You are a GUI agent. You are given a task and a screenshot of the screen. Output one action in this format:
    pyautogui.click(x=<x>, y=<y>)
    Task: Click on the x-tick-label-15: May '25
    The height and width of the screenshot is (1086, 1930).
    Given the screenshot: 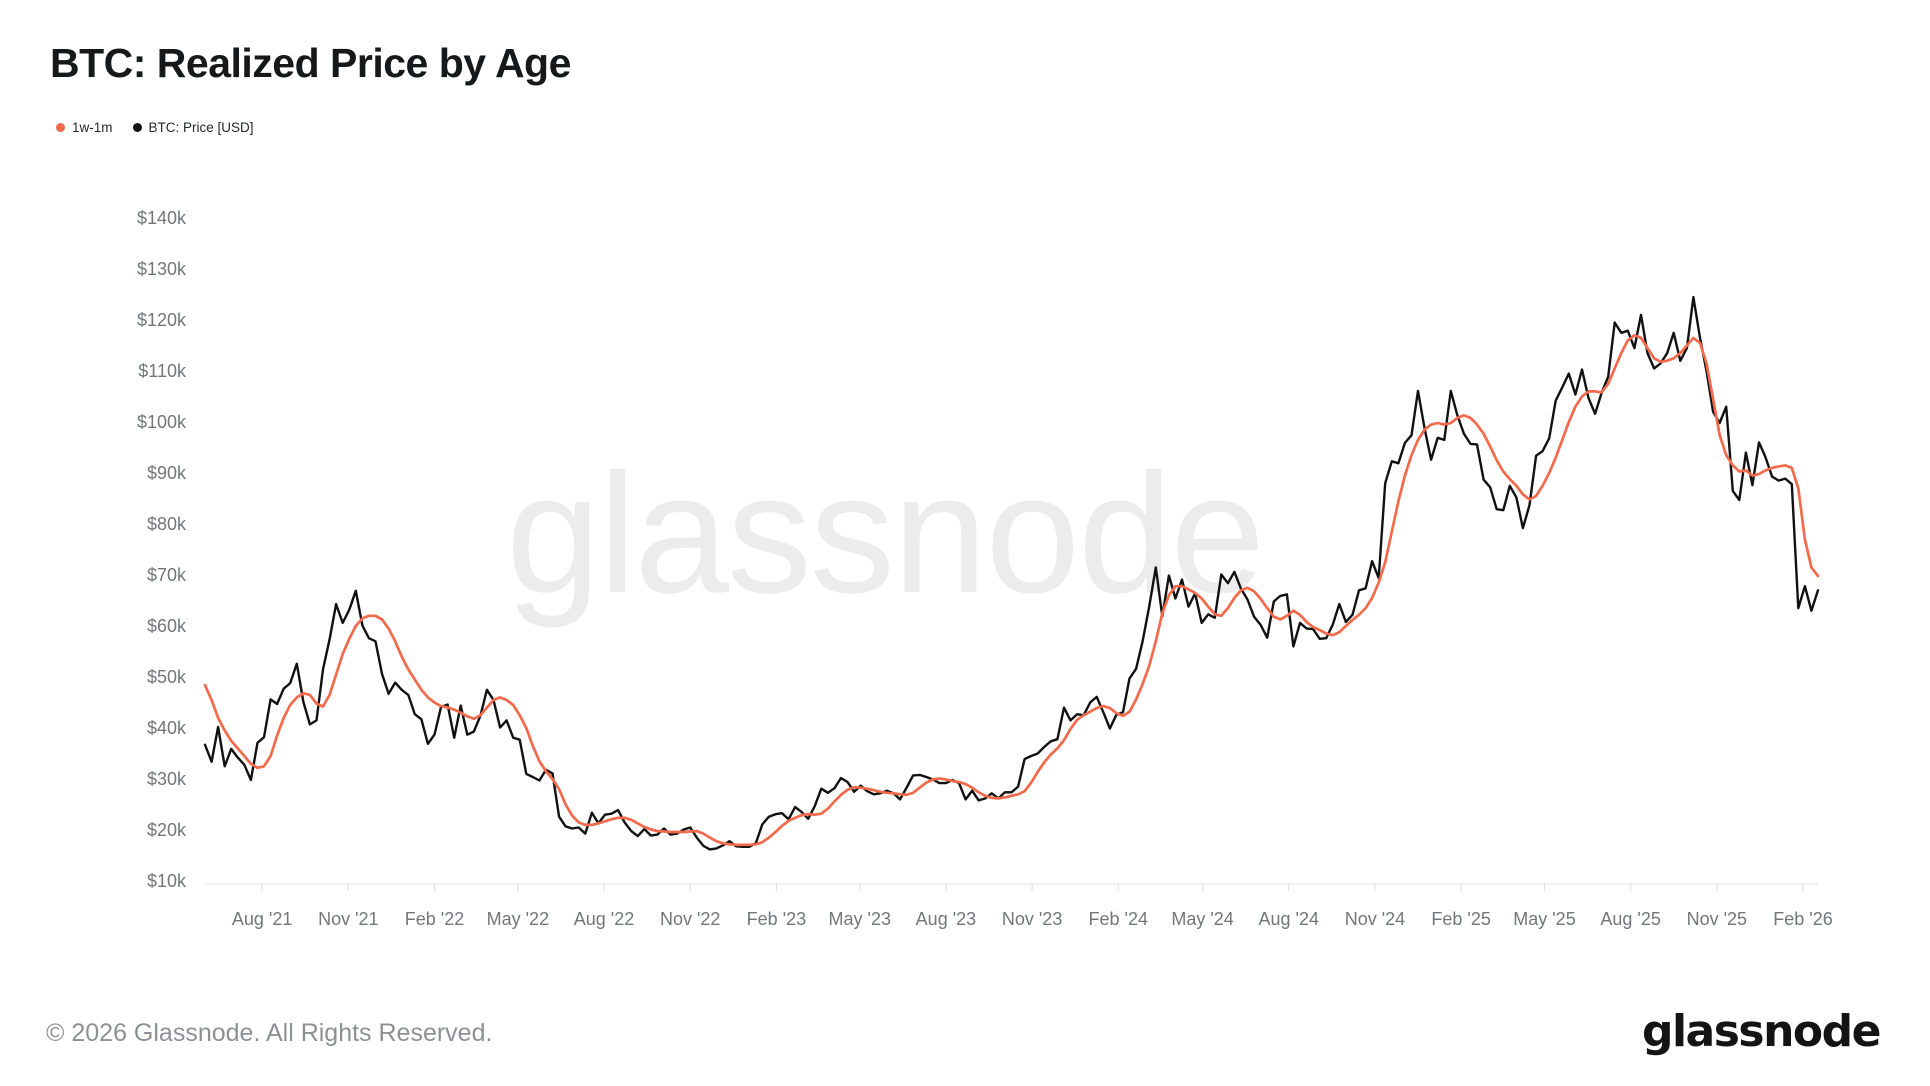 What is the action you would take?
    pyautogui.click(x=1544, y=919)
    